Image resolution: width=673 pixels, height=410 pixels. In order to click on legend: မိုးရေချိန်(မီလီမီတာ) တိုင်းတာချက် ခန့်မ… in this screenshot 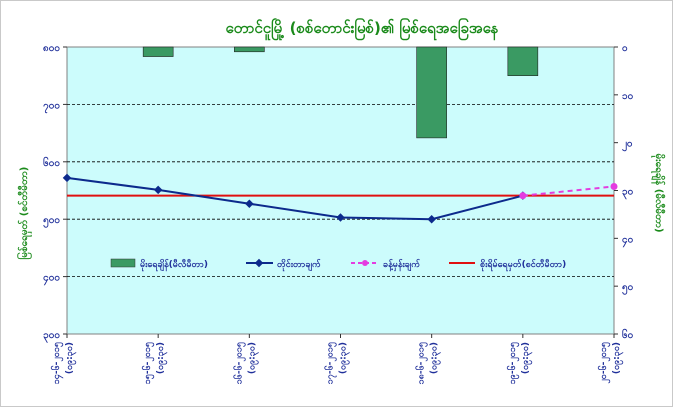, I will do `click(338, 265)`.